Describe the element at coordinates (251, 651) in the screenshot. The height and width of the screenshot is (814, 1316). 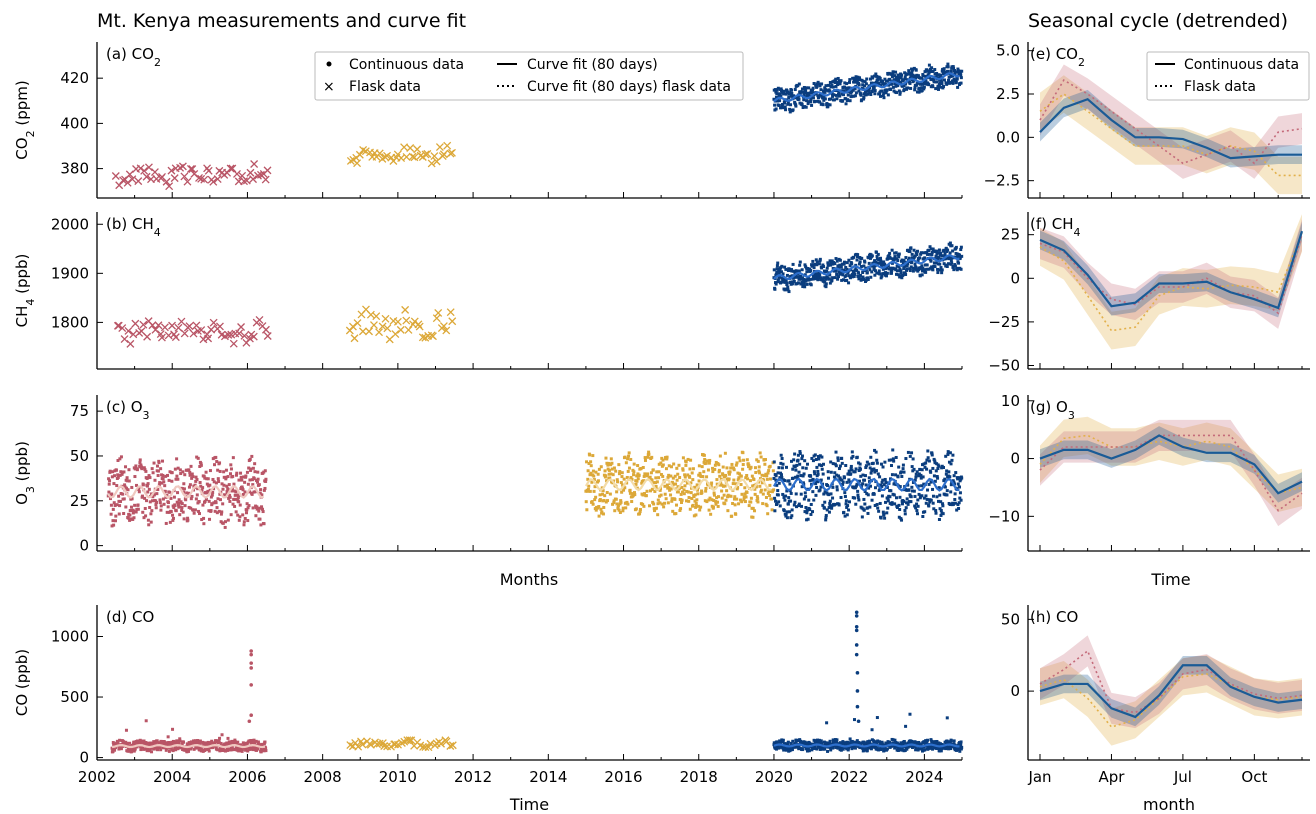
I see `spike-point` at that location.